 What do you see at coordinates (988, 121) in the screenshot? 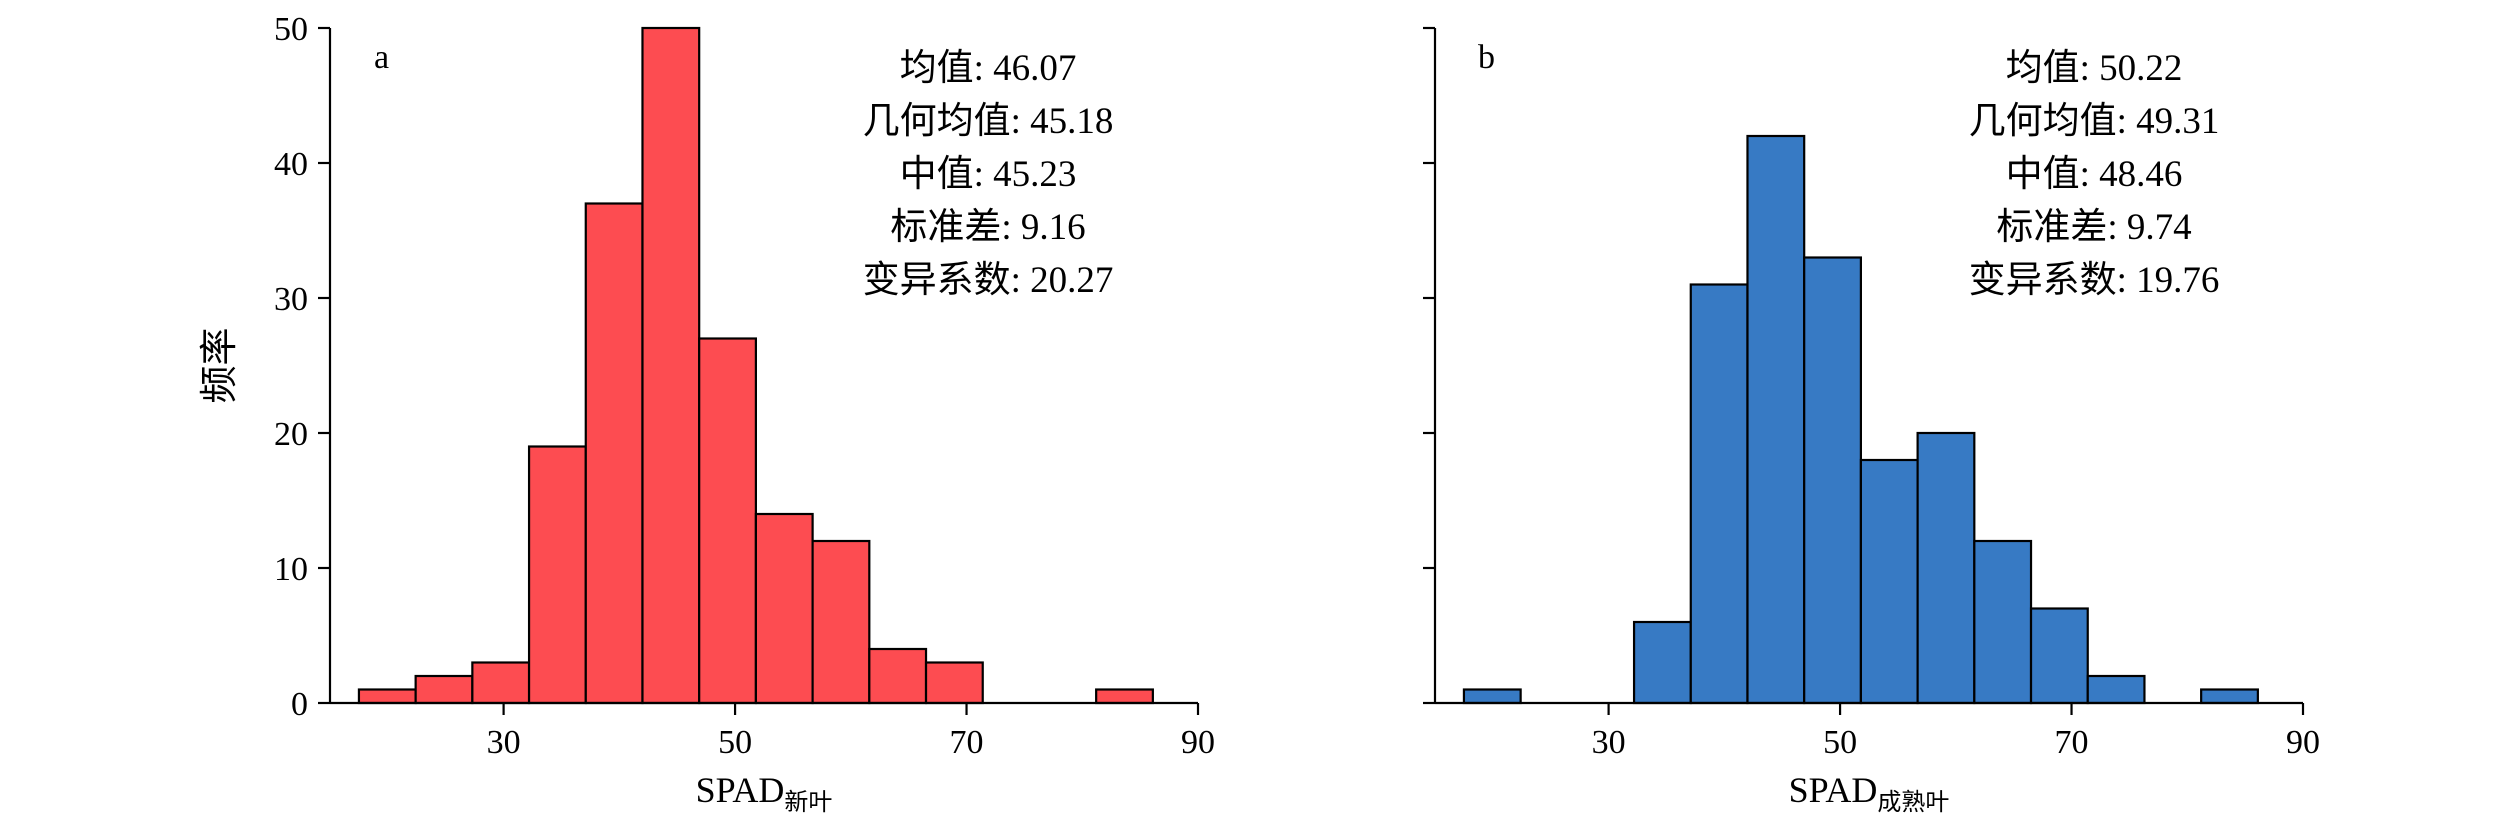
I see `stats-line: 几何均值: 45.18` at bounding box center [988, 121].